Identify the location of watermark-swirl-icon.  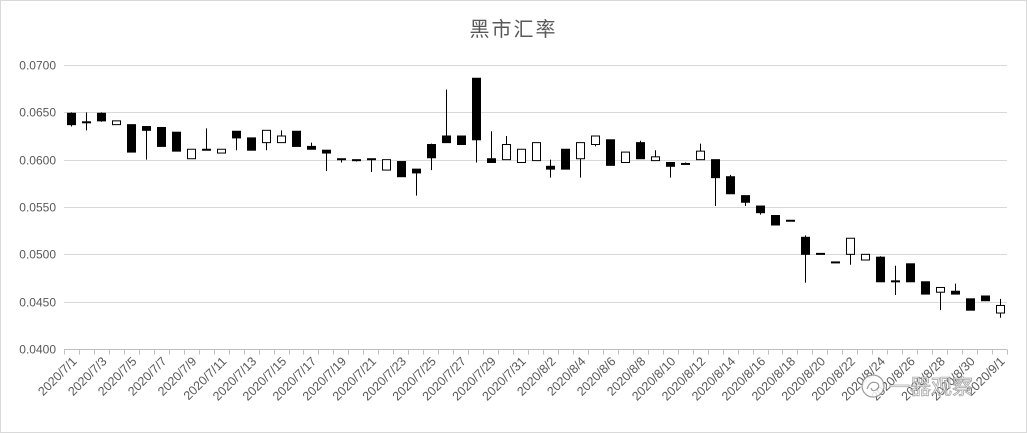
(873, 386).